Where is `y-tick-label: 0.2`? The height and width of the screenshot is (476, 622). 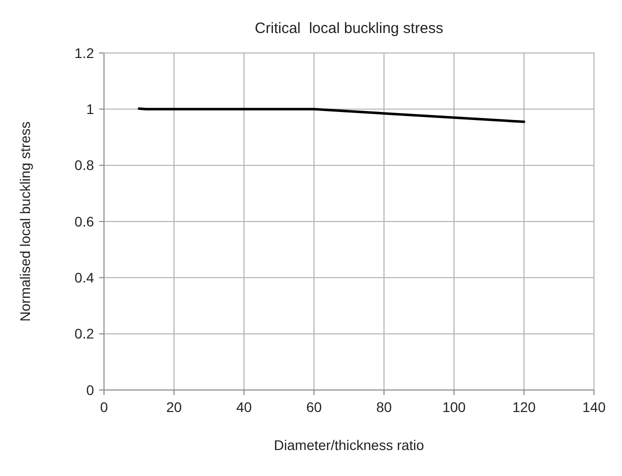
y-tick-label: 0.2 is located at coordinates (84, 334).